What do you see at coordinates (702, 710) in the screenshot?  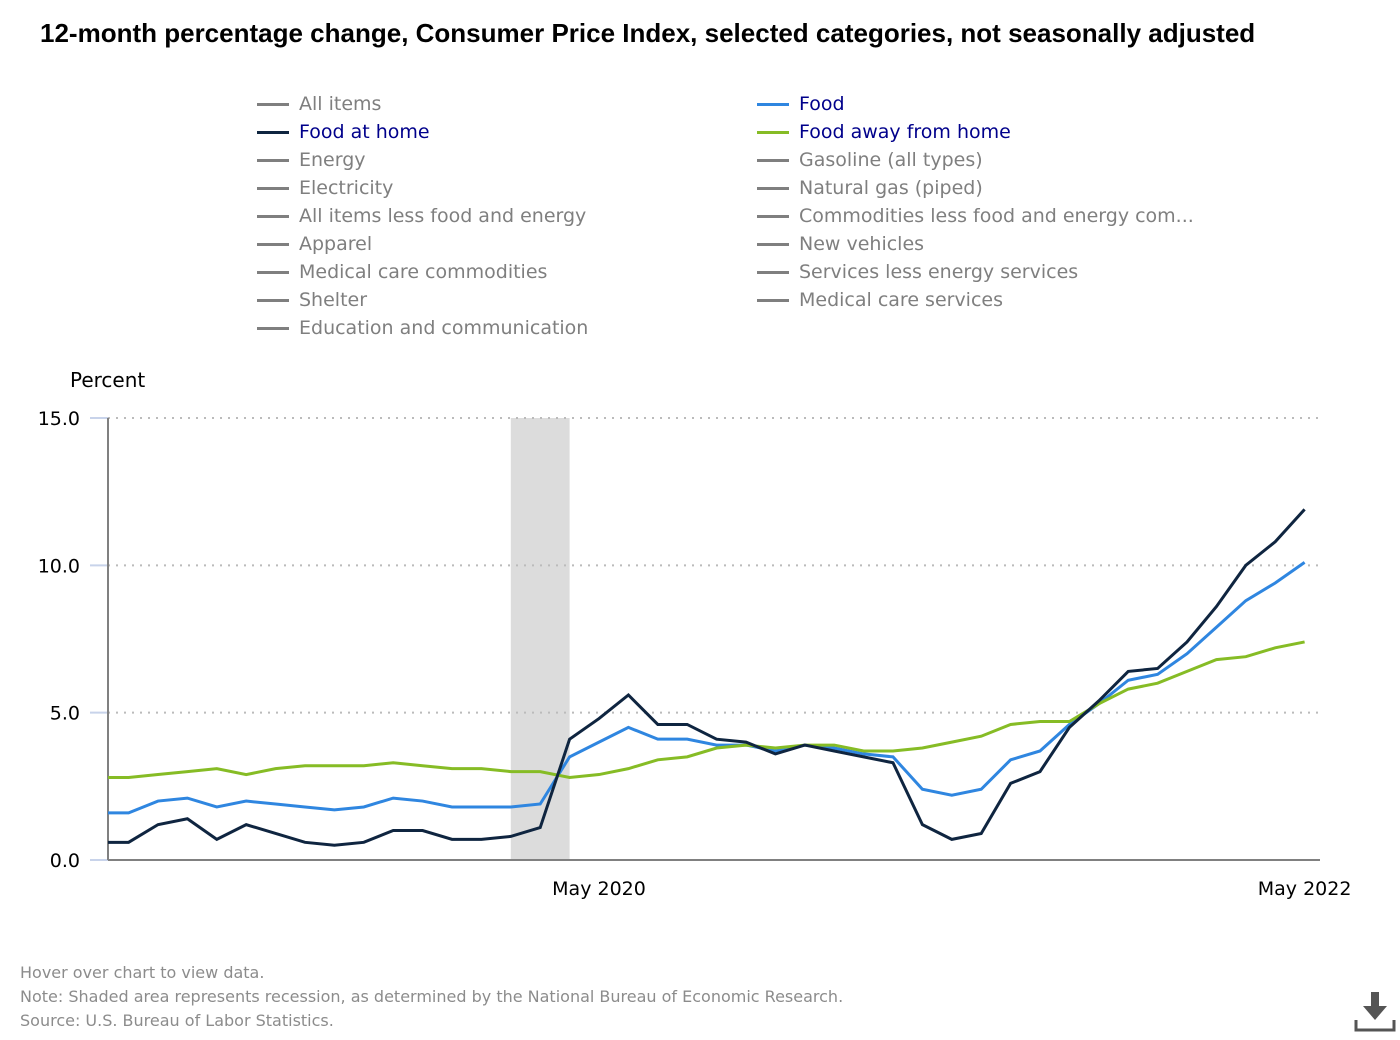 I see `series-line-food-away-from-home` at bounding box center [702, 710].